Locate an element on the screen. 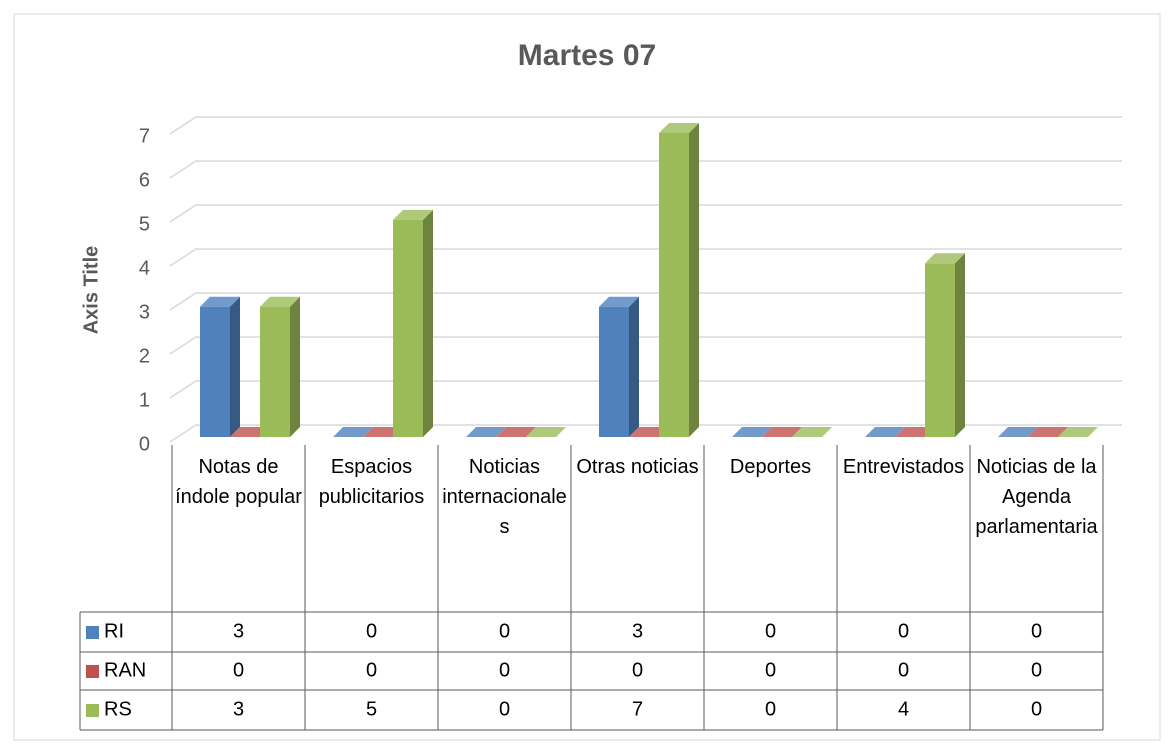 The image size is (1174, 752). y-tick-label: 4 is located at coordinates (144, 268).